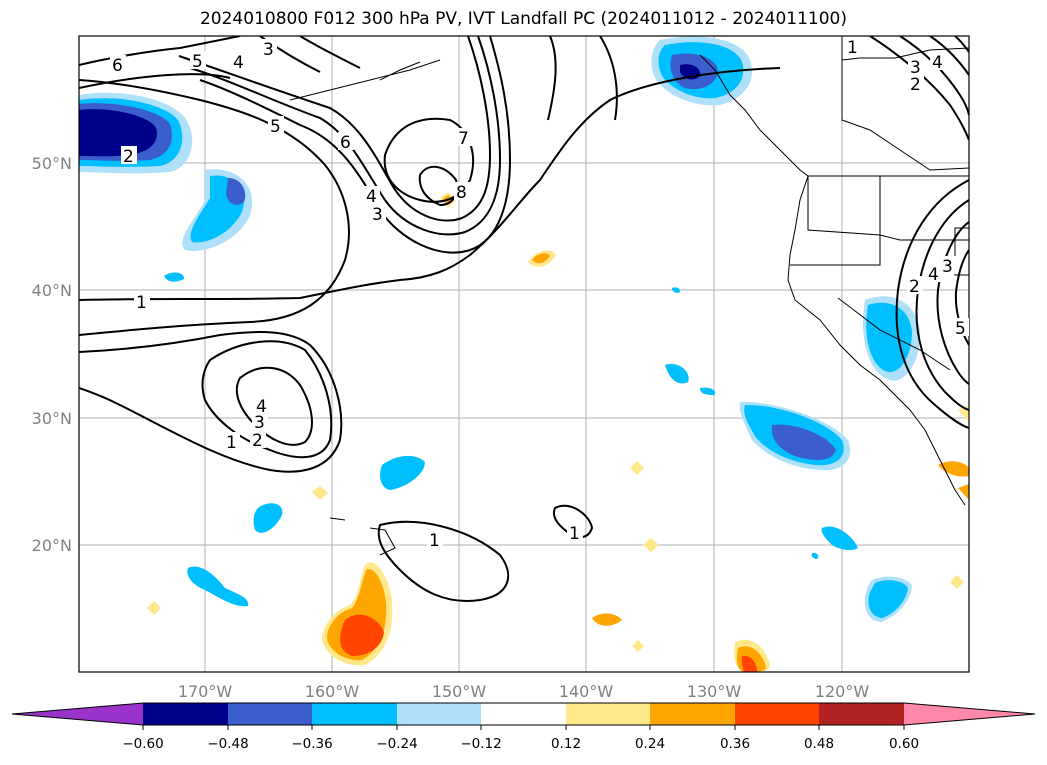  Describe the element at coordinates (842, 691) in the screenshot. I see `lon-label: 120°W` at that location.